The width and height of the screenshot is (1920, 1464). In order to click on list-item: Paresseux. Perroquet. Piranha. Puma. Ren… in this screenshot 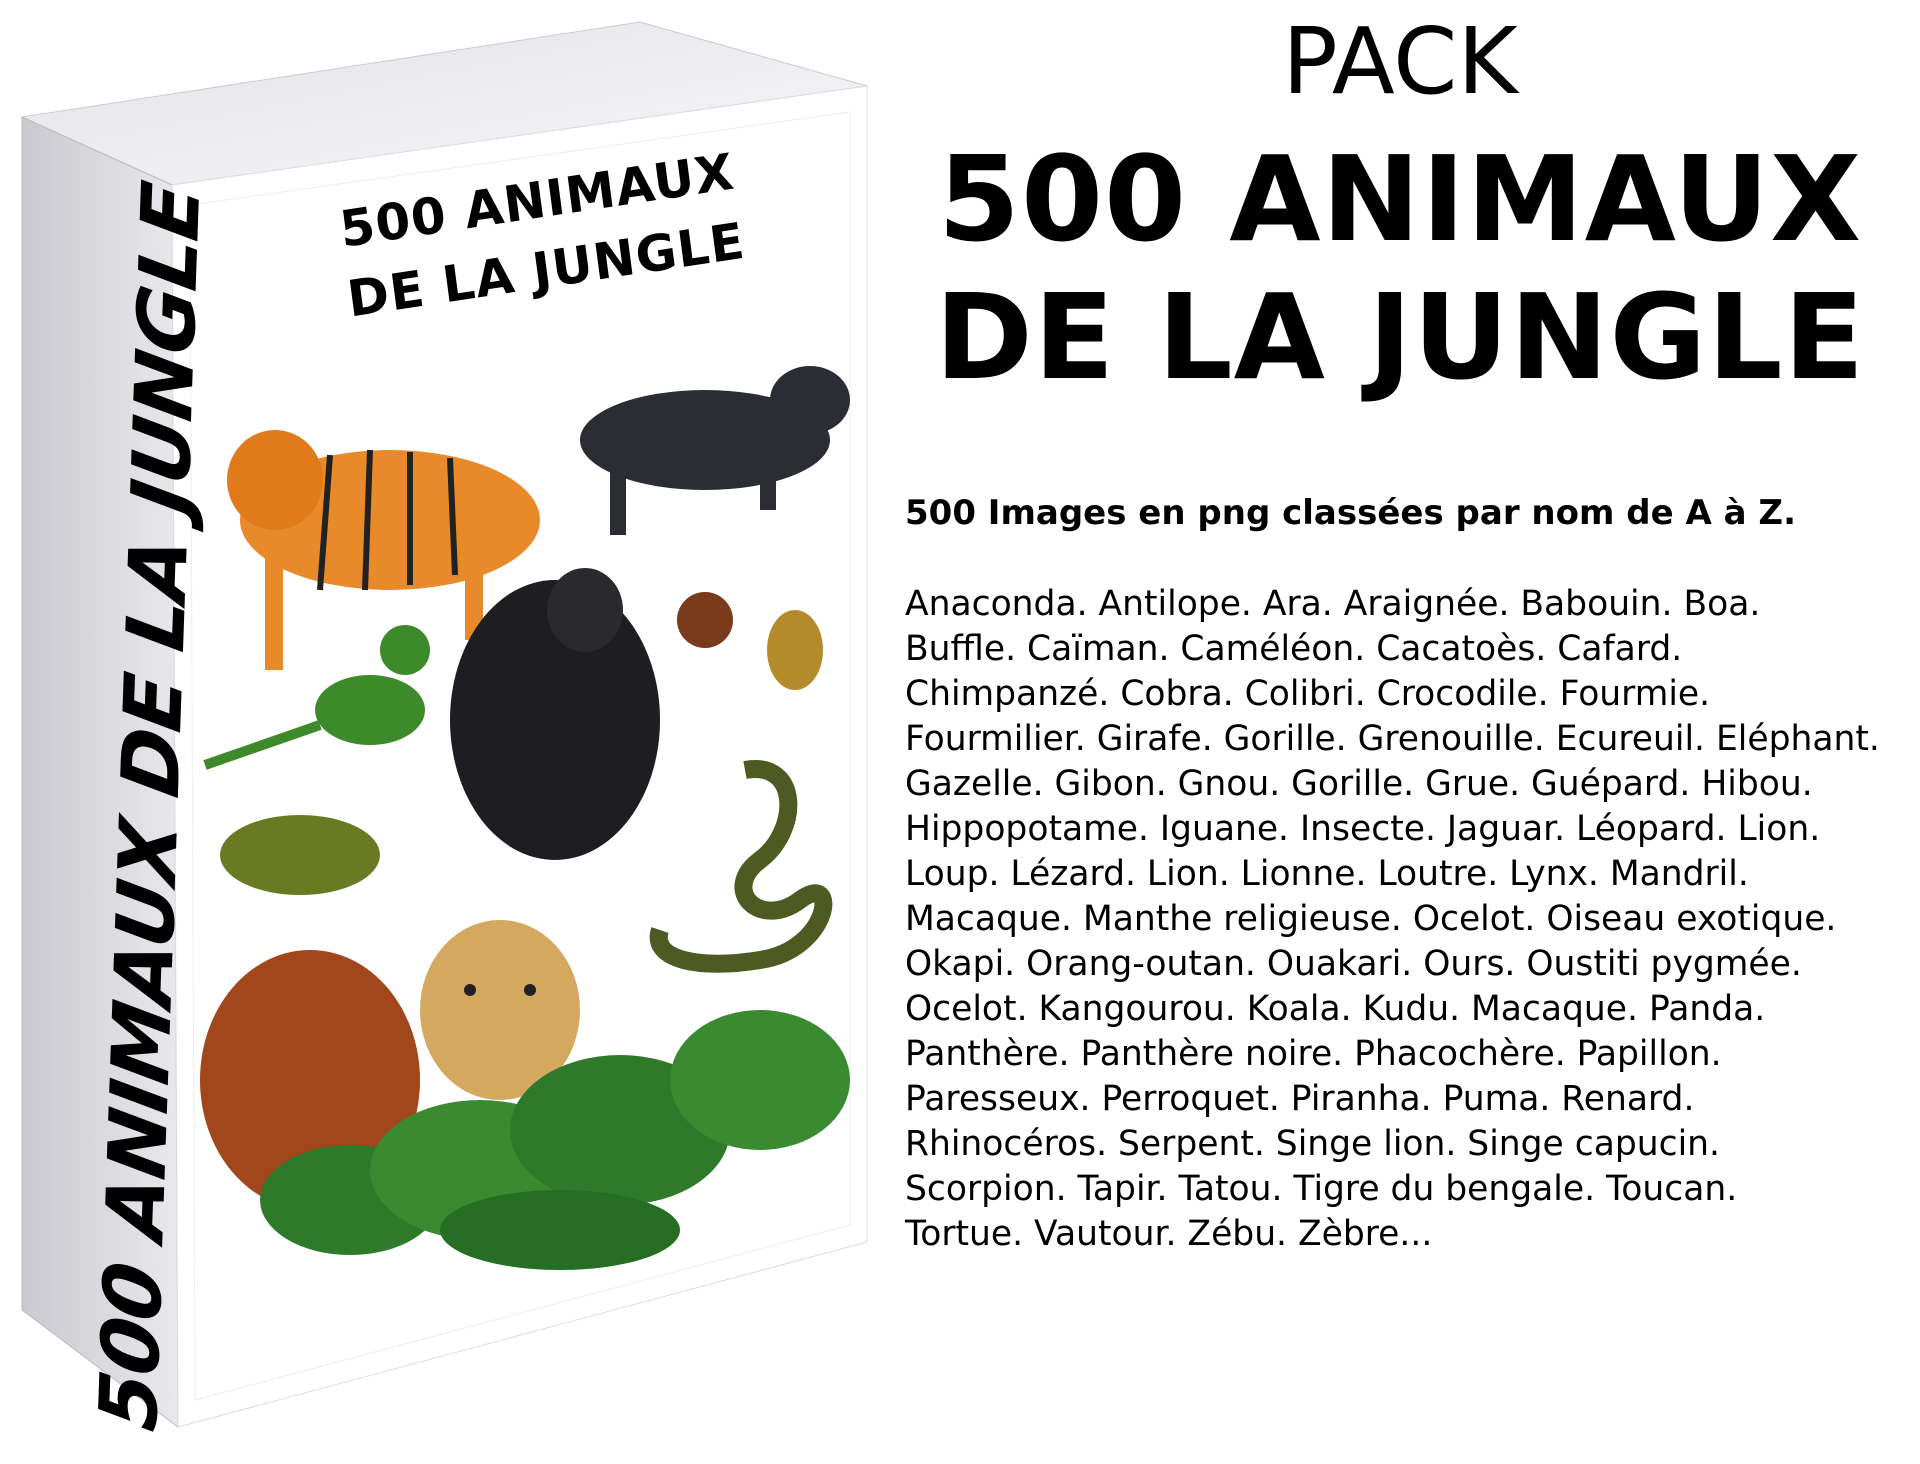, I will do `click(1300, 1099)`.